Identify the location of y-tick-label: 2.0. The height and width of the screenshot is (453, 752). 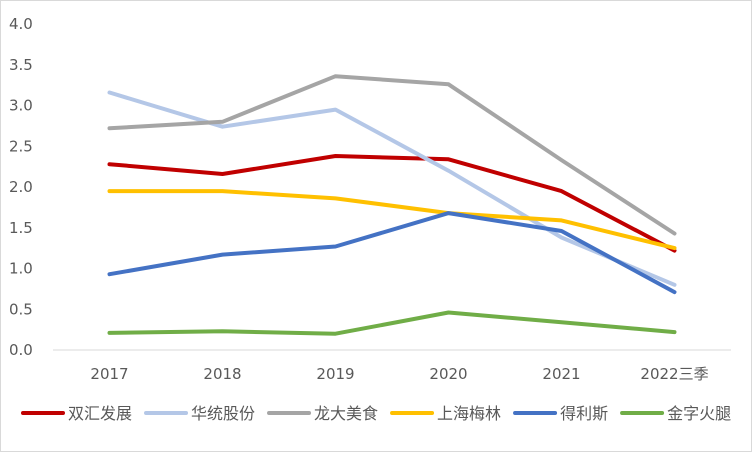
(21, 187).